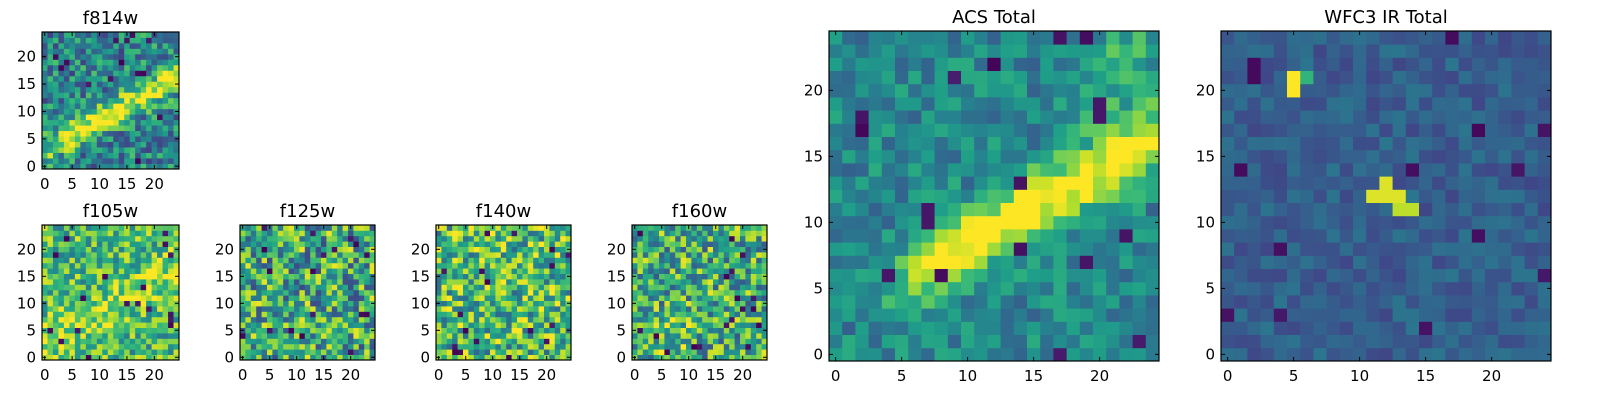  What do you see at coordinates (492, 375) in the screenshot?
I see `x-tick-label: 10` at bounding box center [492, 375].